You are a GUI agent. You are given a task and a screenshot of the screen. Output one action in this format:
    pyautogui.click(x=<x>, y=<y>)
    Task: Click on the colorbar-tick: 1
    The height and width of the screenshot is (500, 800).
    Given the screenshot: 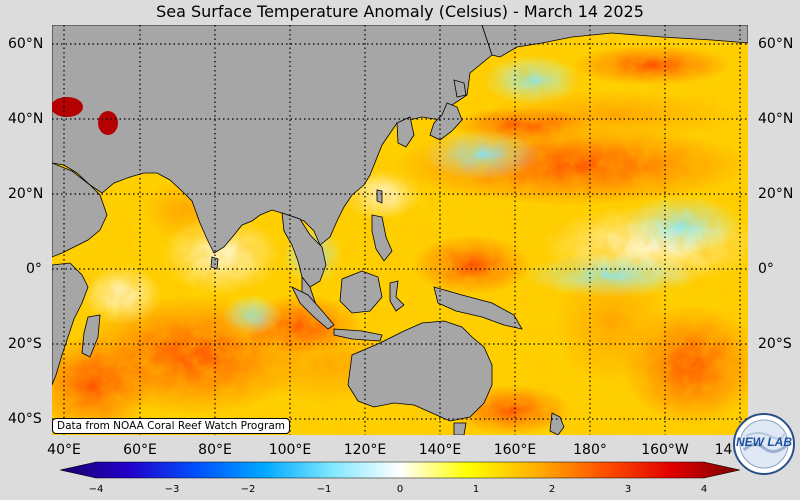 What is the action you would take?
    pyautogui.click(x=476, y=489)
    